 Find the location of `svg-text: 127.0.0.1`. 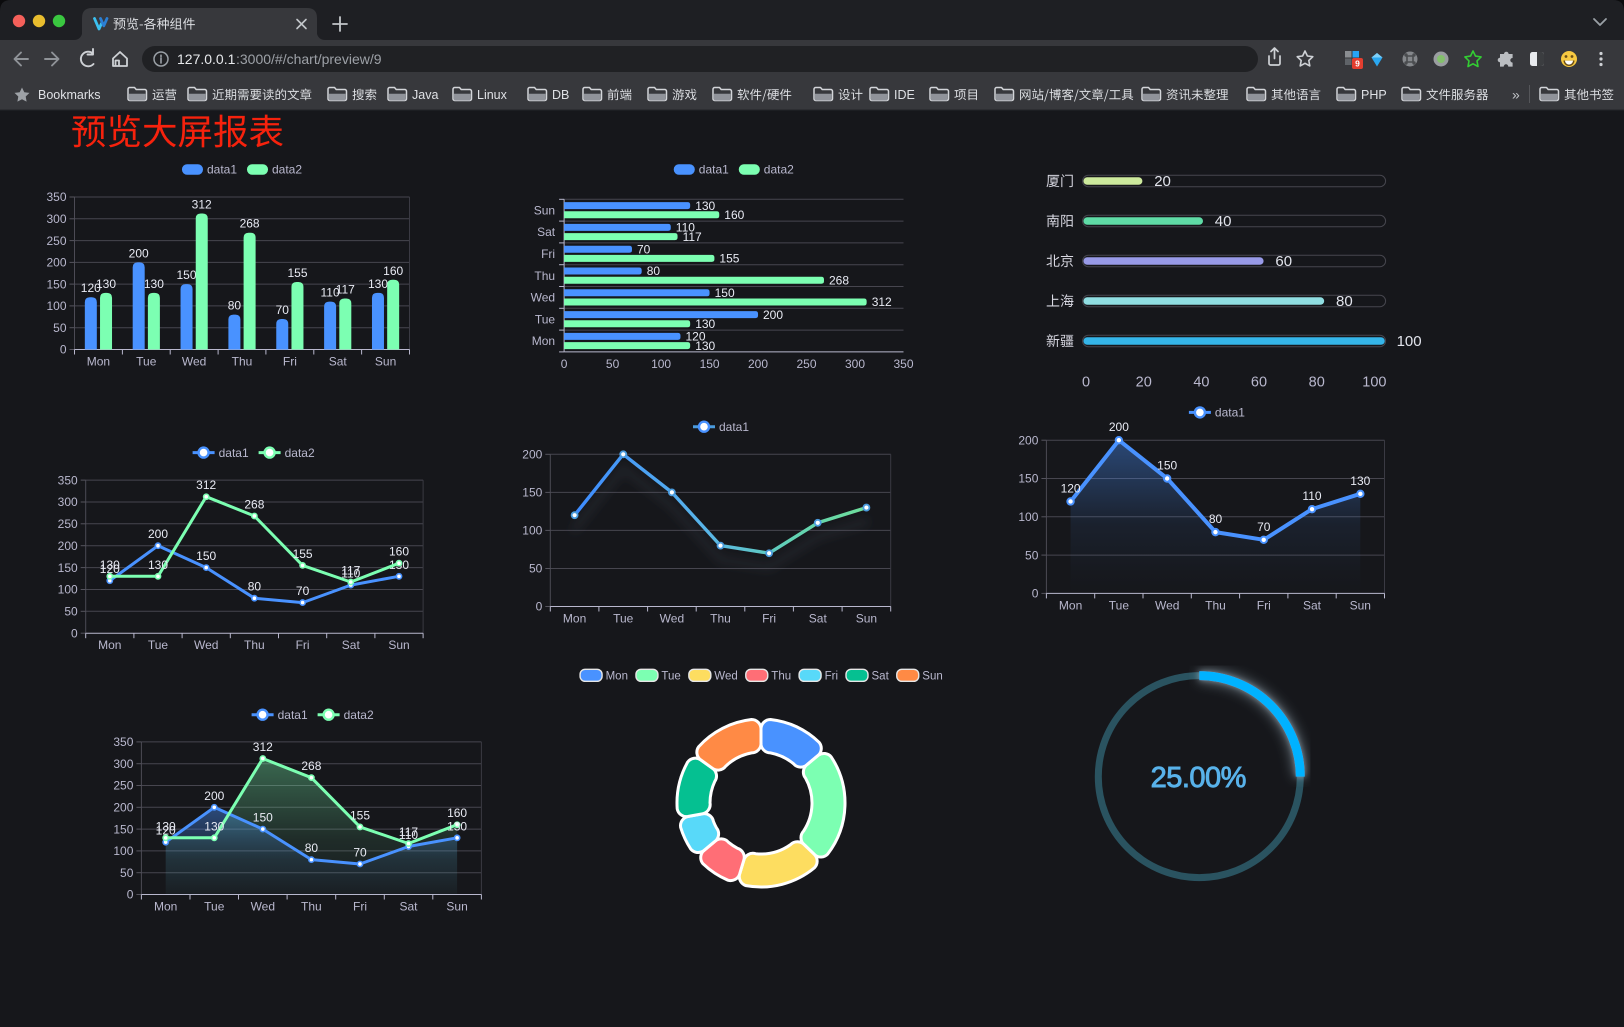

svg-text: 127.0.0.1 is located at coordinates (206, 59).